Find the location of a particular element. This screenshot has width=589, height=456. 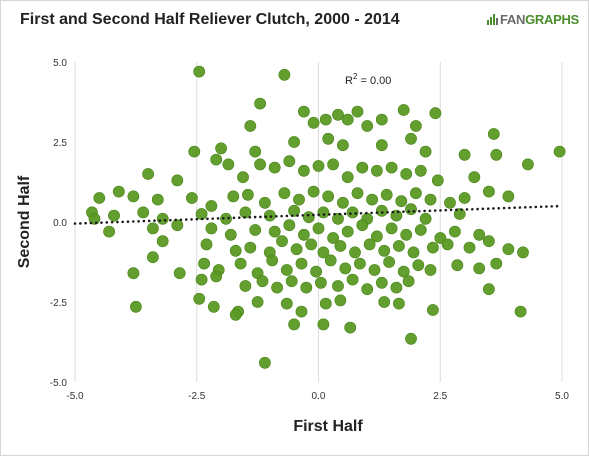

r-squared-superscript: 2 is located at coordinates (355, 76).